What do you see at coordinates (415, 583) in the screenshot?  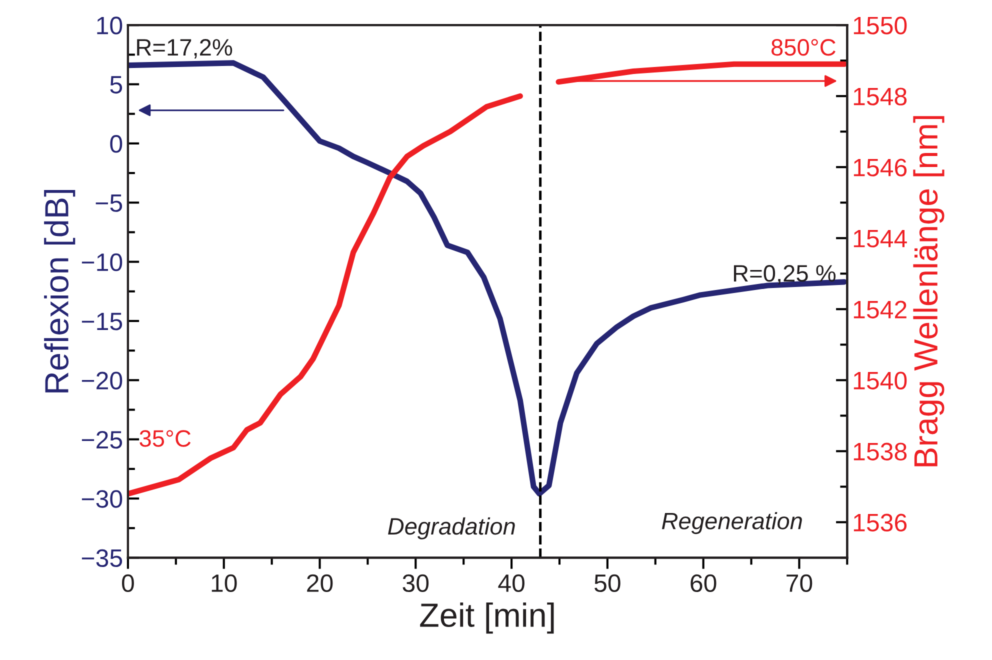 I see `x-tick-label: 30` at bounding box center [415, 583].